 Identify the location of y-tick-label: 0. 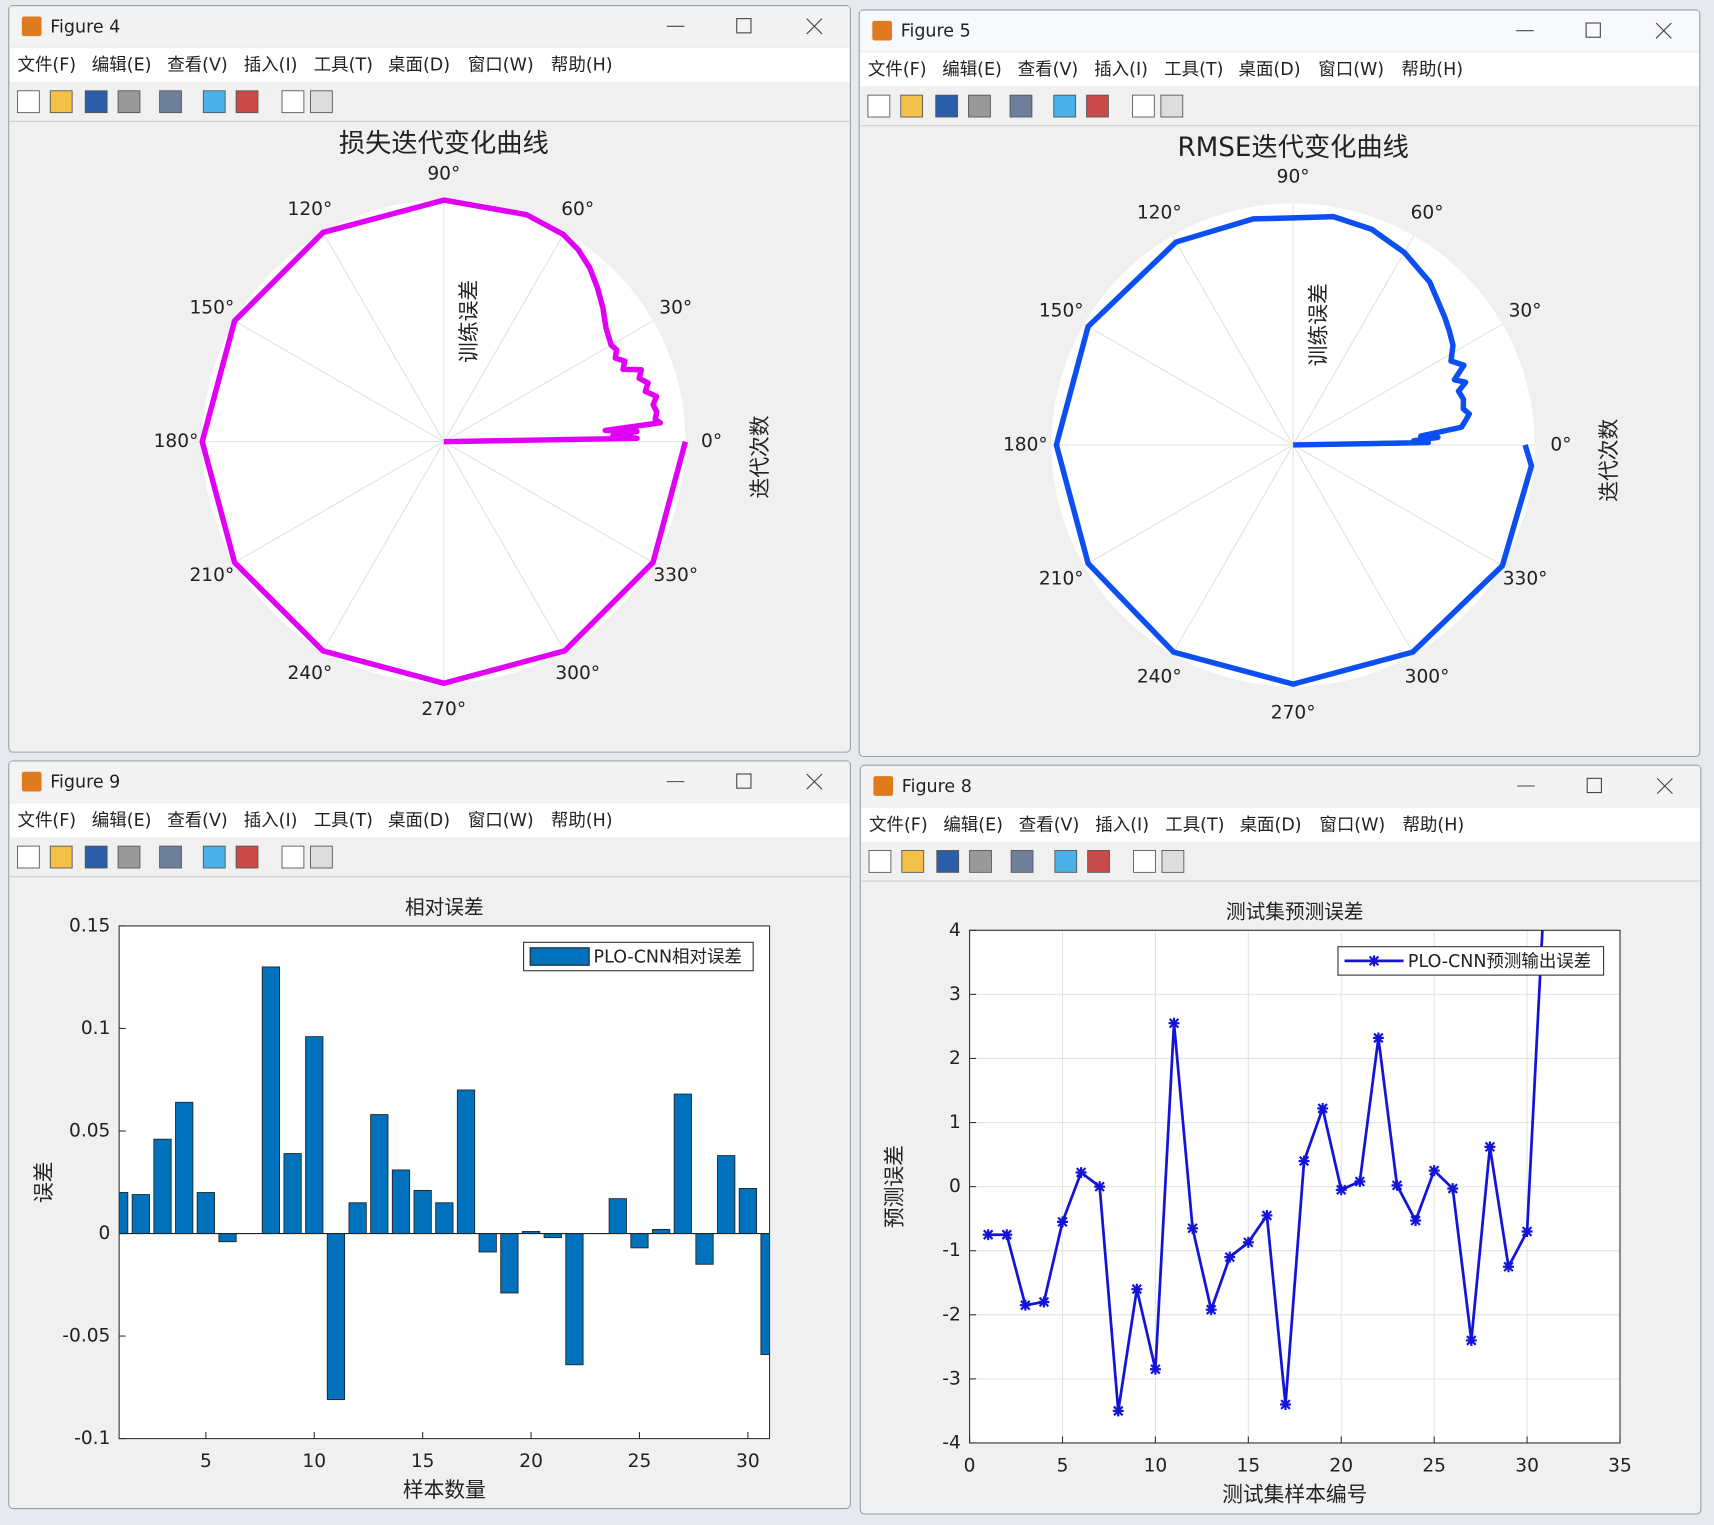
(955, 1186).